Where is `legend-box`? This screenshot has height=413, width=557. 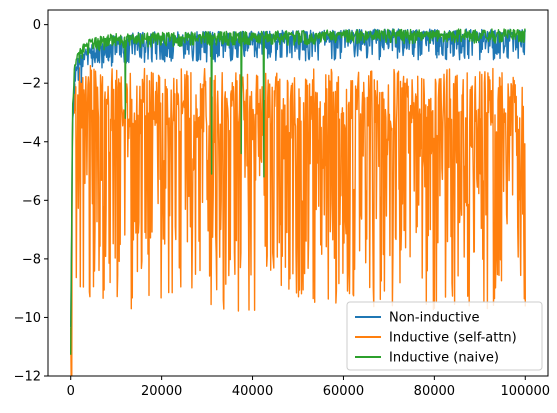
legend-box is located at coordinates (444, 336).